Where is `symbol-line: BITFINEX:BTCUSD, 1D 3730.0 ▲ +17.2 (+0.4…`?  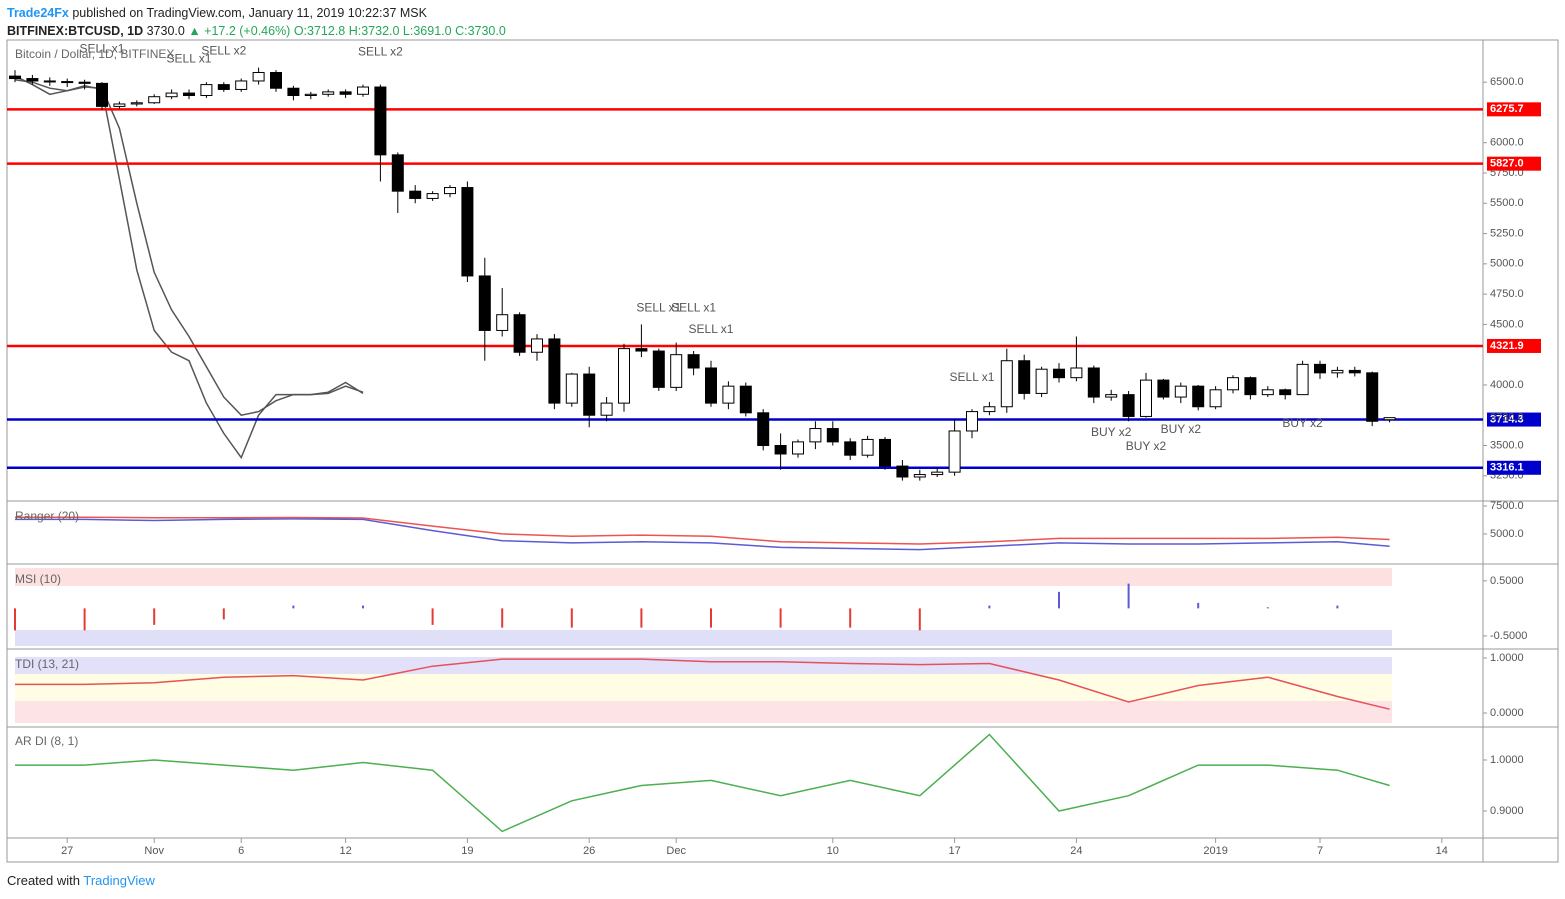
symbol-line: BITFINEX:BTCUSD, 1D 3730.0 ▲ +17.2 (+0.4… is located at coordinates (256, 31).